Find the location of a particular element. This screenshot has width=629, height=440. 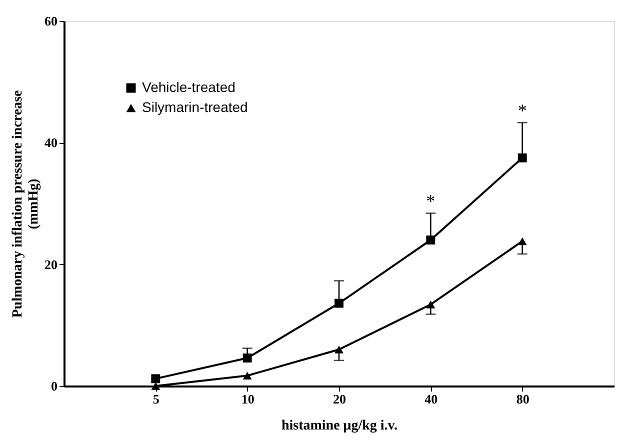

x-tick-label: 80 is located at coordinates (523, 399).